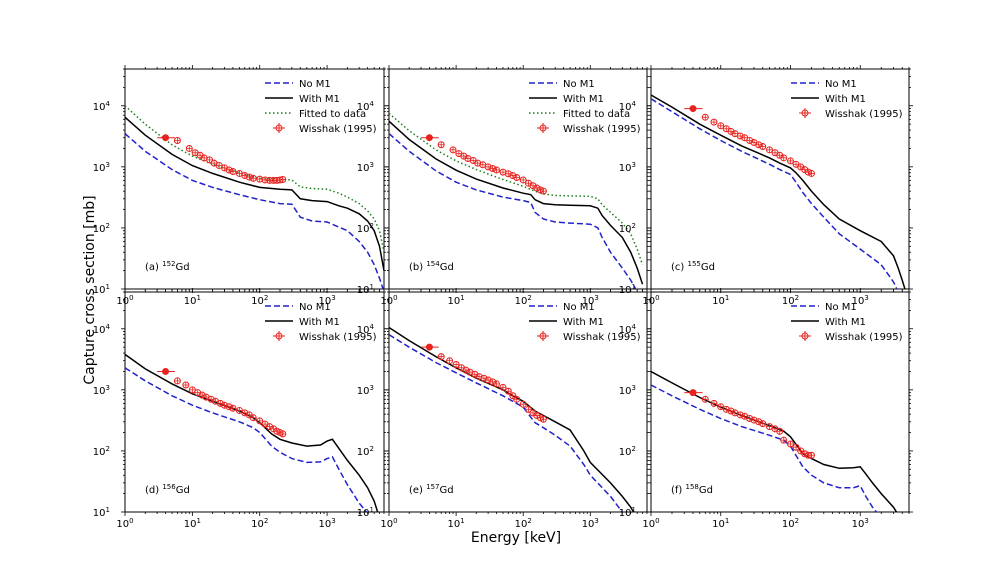 The width and height of the screenshot is (1008, 576). What do you see at coordinates (860, 523) in the screenshot?
I see `x-tick-label: 10³` at bounding box center [860, 523].